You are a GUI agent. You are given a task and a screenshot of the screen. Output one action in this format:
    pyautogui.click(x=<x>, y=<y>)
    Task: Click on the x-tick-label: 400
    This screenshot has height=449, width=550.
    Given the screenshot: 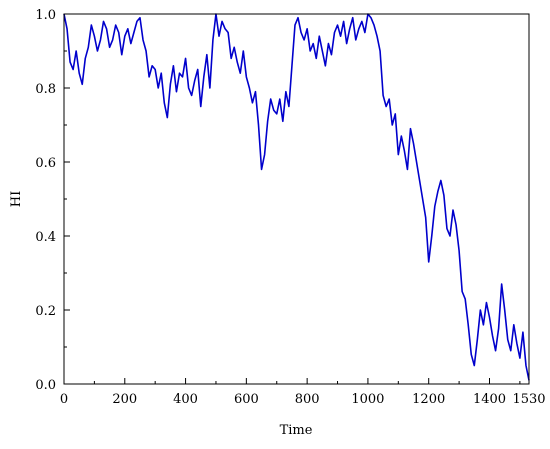 What is the action you would take?
    pyautogui.click(x=185, y=399)
    